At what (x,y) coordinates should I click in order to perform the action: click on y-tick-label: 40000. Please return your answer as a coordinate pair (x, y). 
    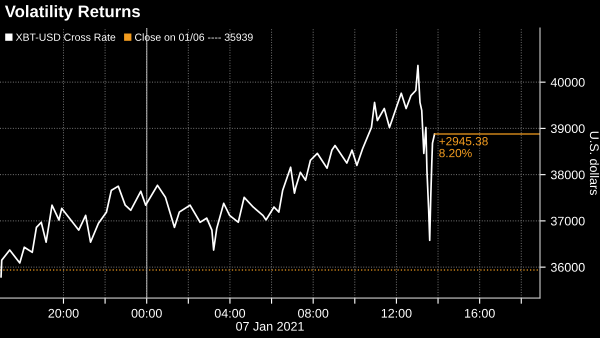
    Looking at the image, I should click on (567, 82).